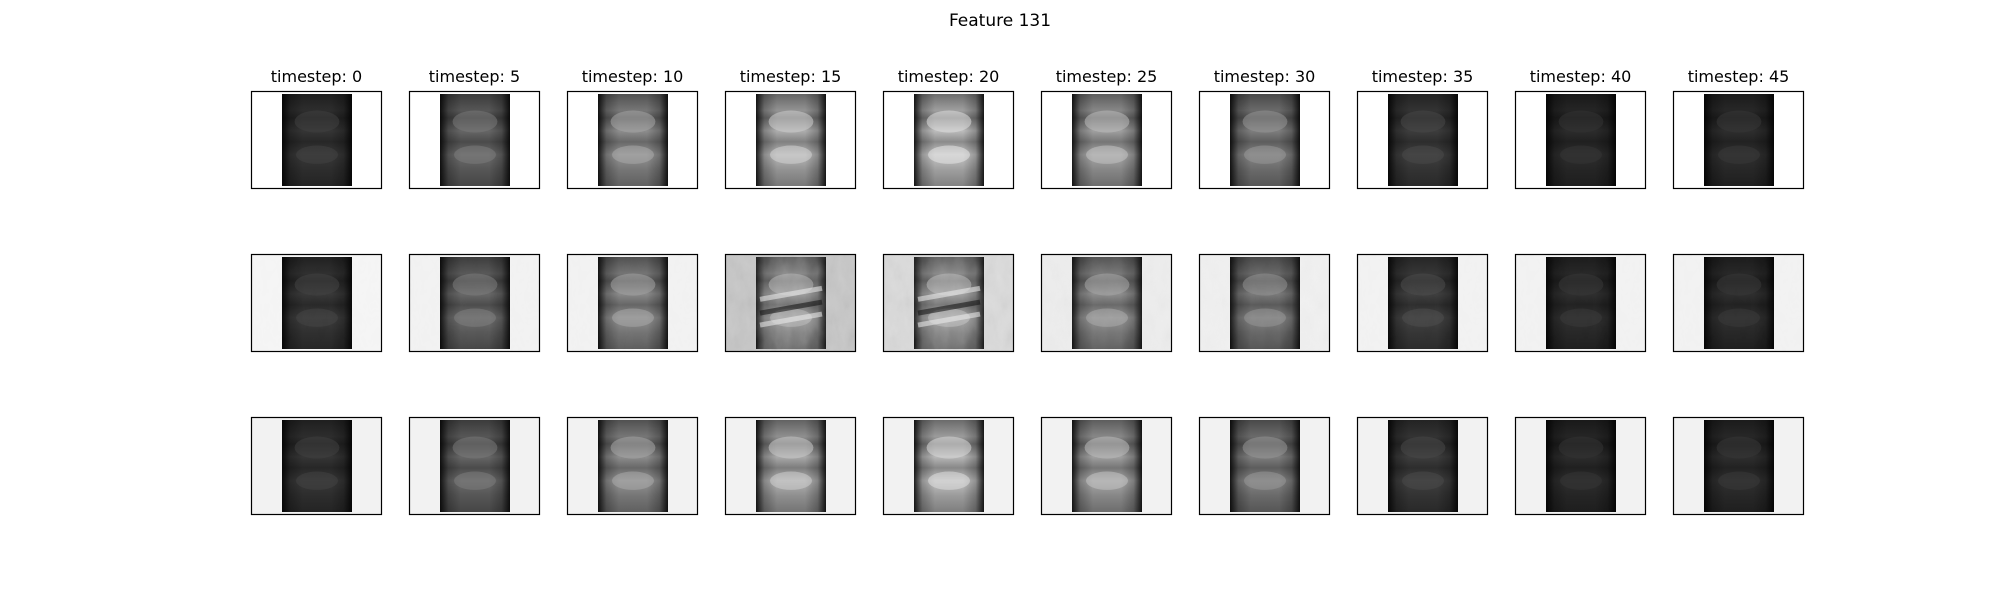  Describe the element at coordinates (316, 76) in the screenshot. I see `column-title: timestep: 0` at that location.